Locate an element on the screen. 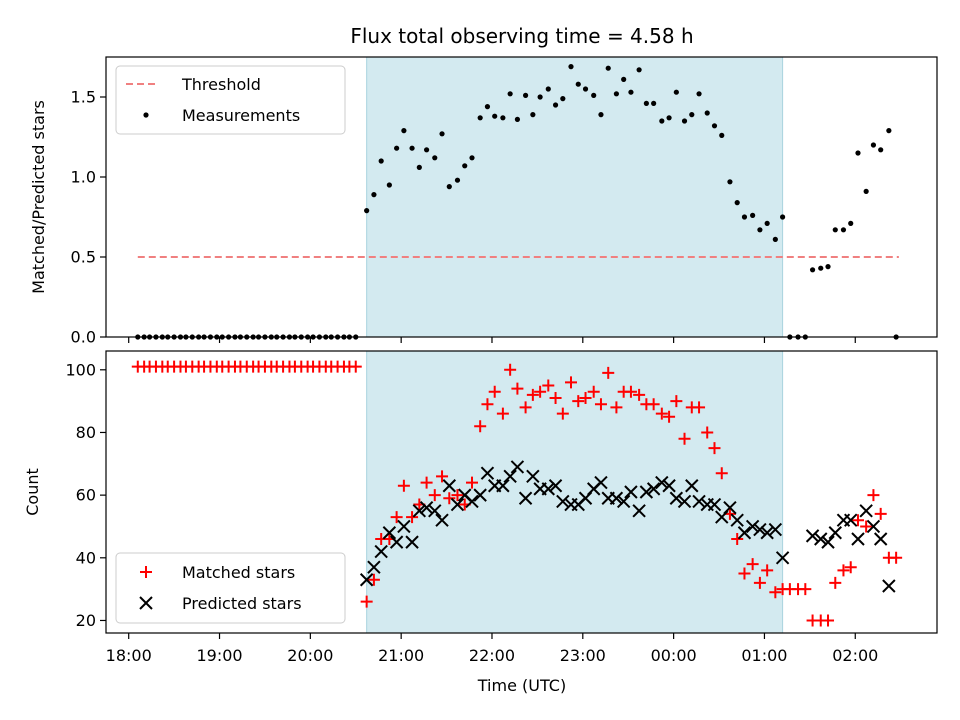  legend: Matched stars Predicted stars is located at coordinates (230, 588).